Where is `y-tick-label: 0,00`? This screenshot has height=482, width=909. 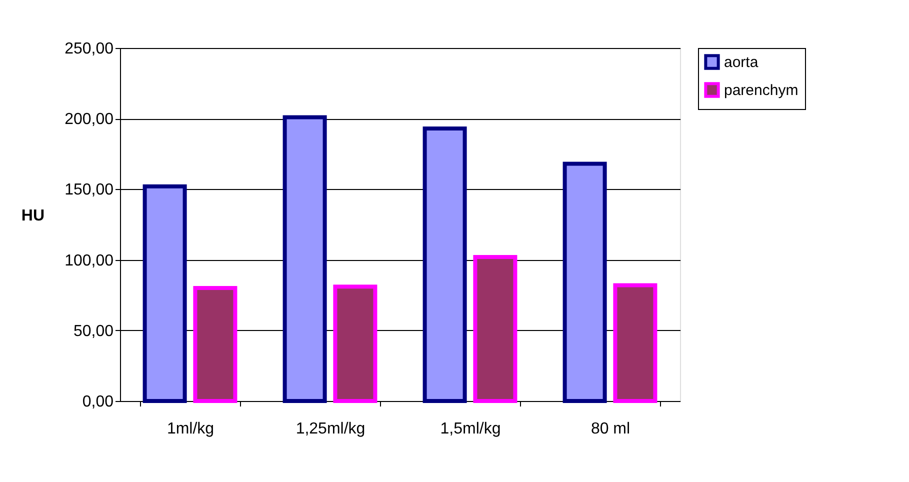
y-tick-label: 0,00 is located at coordinates (98, 402).